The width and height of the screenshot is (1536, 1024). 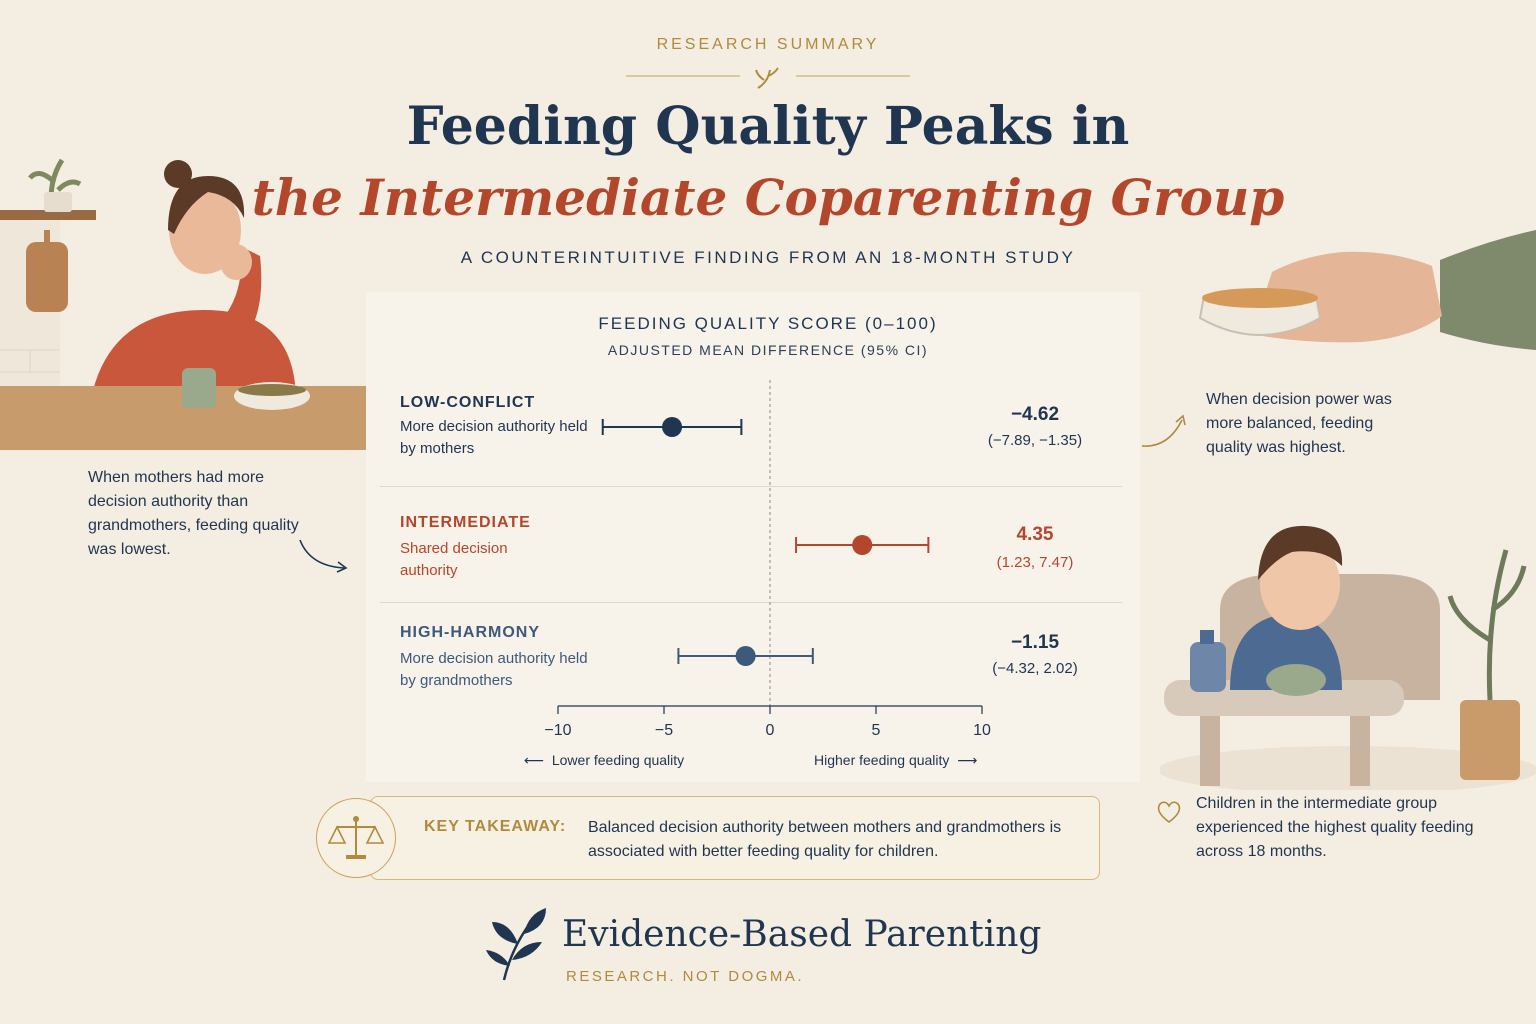 What do you see at coordinates (495, 826) in the screenshot?
I see `takeaway-label: KEY TAKEAWAY:` at bounding box center [495, 826].